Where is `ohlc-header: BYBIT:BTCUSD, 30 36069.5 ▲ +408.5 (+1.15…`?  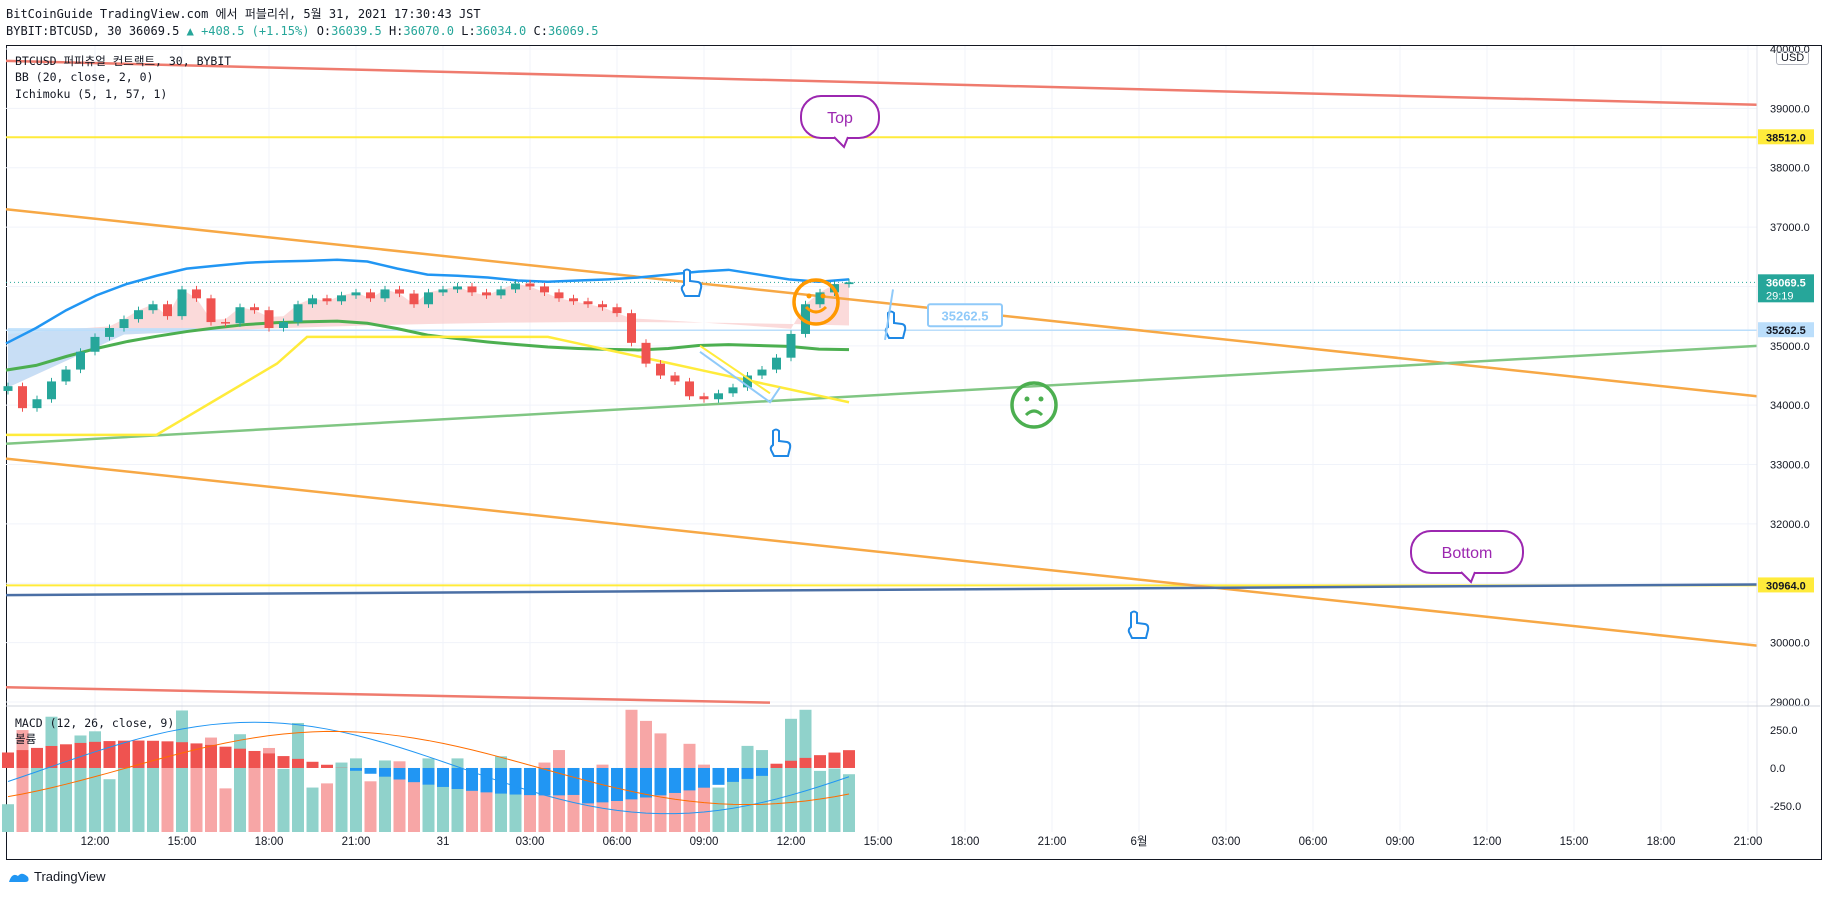 ohlc-header: BYBIT:BTCUSD, 30 36069.5 ▲ +408.5 (+1.15… is located at coordinates (302, 31).